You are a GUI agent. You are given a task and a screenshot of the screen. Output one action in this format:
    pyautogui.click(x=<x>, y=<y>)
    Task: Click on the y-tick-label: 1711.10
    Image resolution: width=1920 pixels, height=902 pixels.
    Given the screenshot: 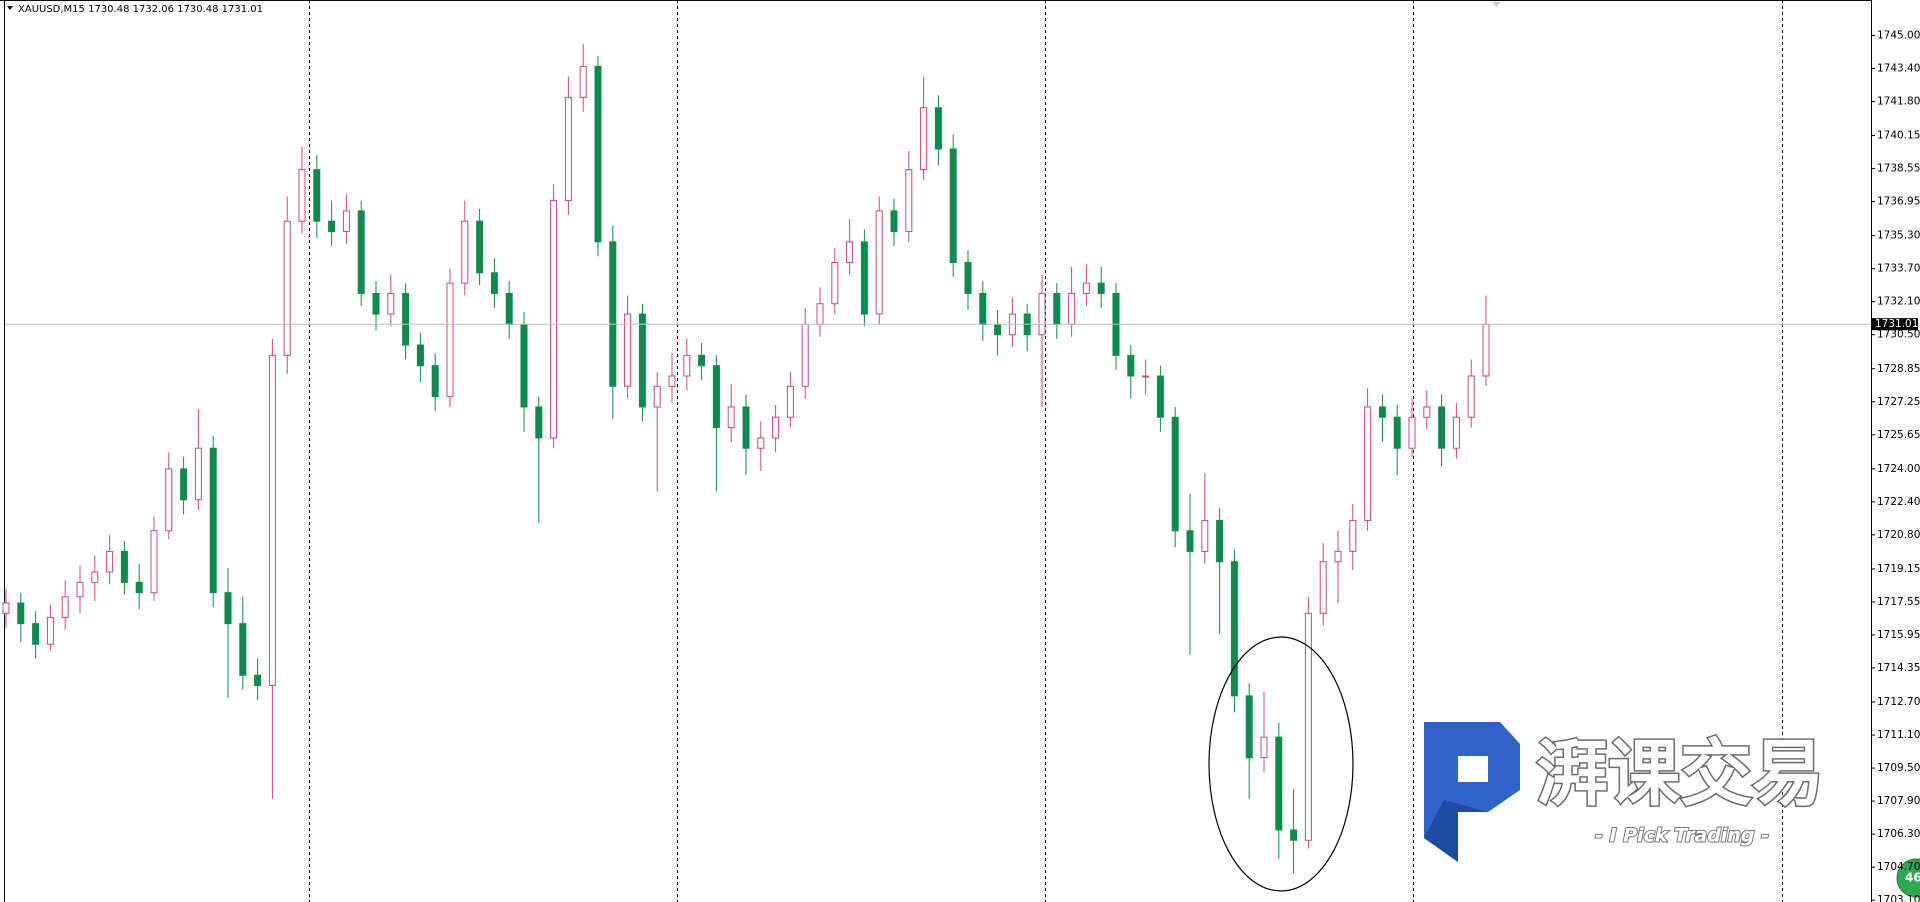 What is the action you would take?
    pyautogui.click(x=1898, y=735)
    